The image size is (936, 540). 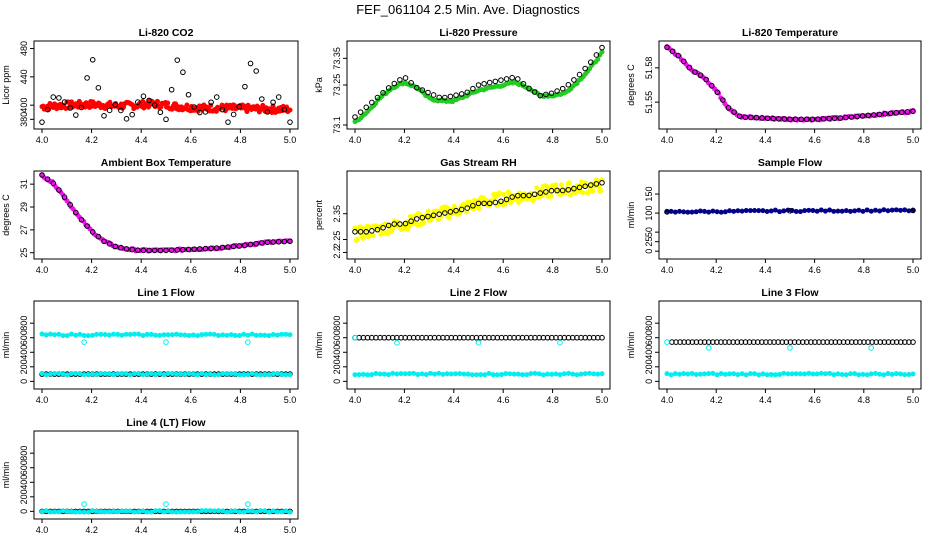 I want to click on series-avg, so click(x=790, y=211).